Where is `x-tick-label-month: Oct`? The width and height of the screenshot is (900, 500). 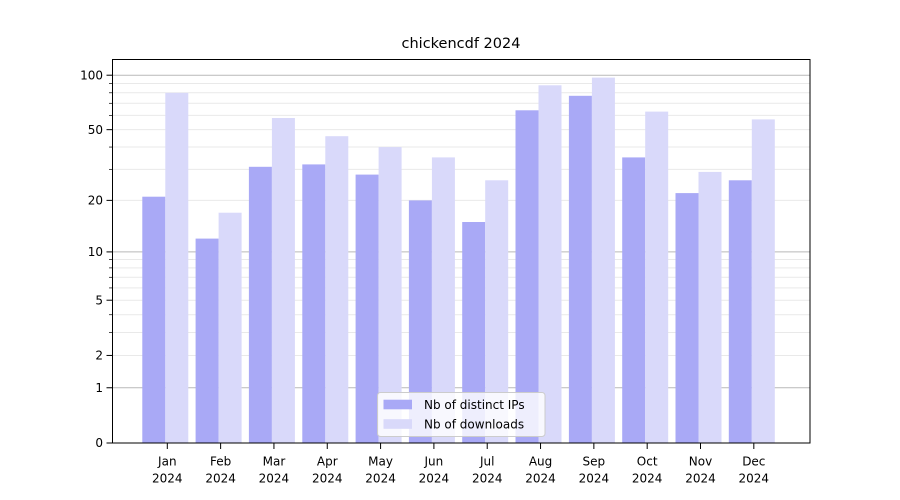 x-tick-label-month: Oct is located at coordinates (647, 462).